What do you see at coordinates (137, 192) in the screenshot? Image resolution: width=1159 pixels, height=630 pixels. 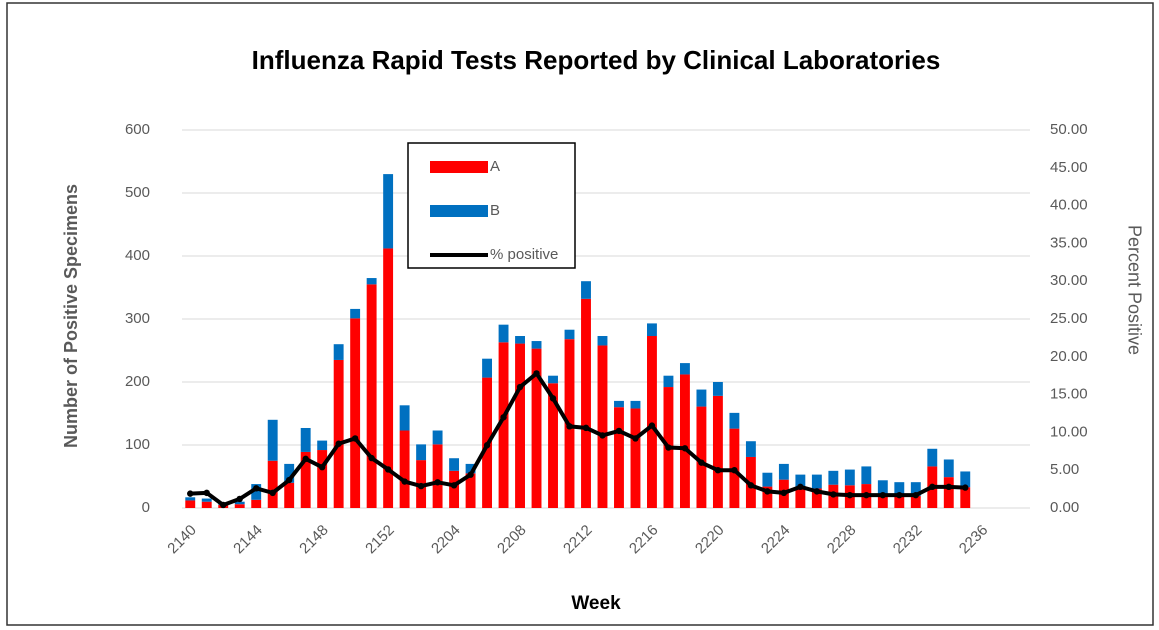 I see `y-tick-label: 500` at bounding box center [137, 192].